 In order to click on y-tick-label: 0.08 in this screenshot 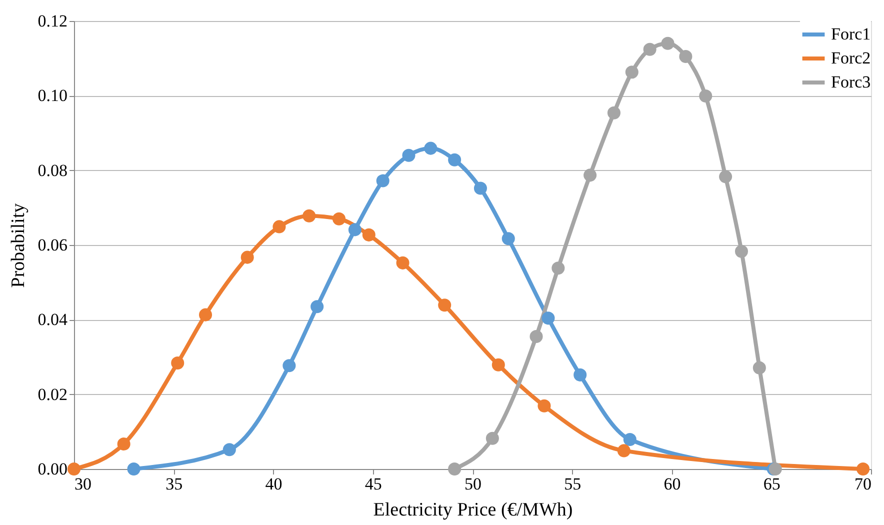, I will do `click(53, 170)`.